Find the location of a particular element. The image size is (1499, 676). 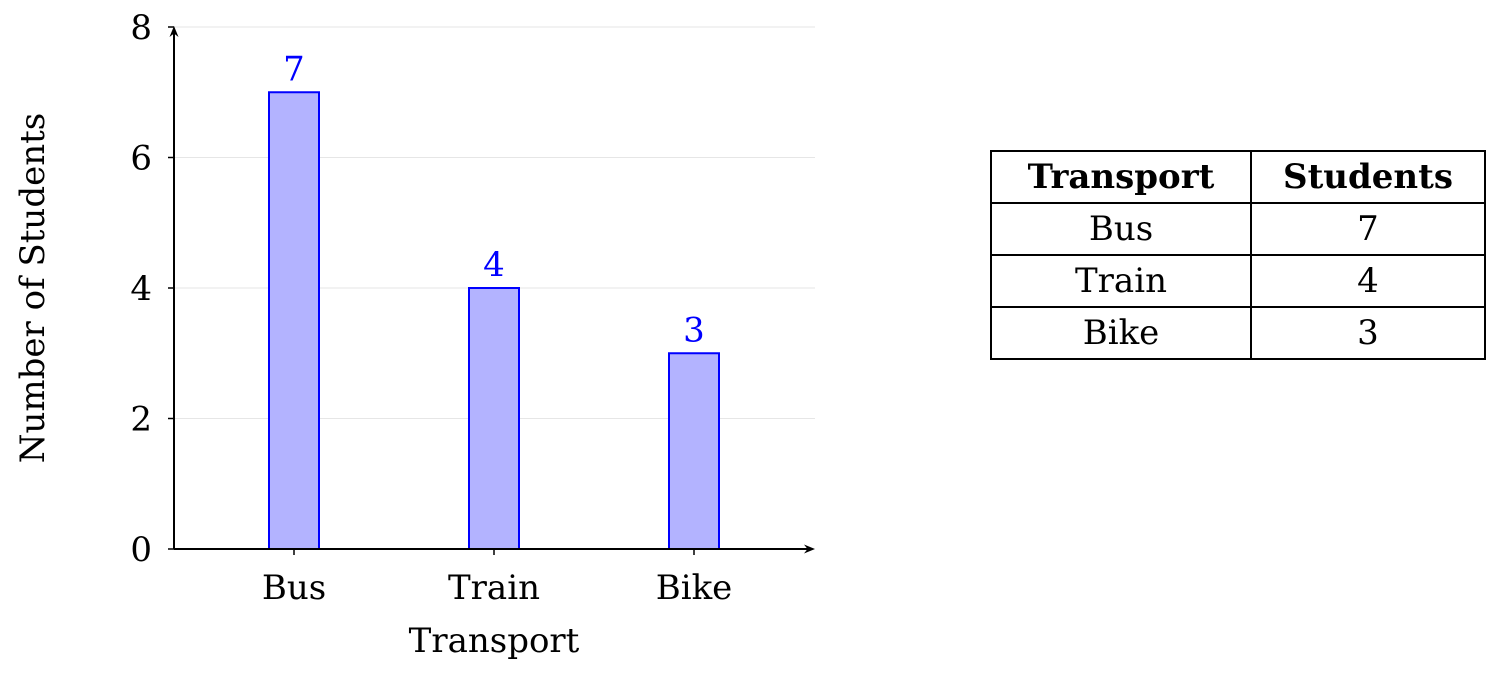

header-transport: Transport is located at coordinates (1121, 177).